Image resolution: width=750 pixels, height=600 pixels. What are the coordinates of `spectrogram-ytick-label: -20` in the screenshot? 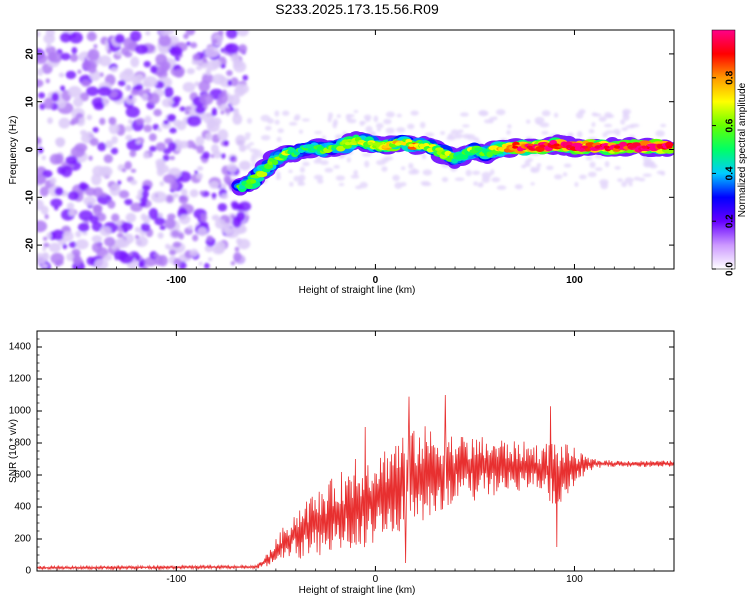 It's located at (30, 244).